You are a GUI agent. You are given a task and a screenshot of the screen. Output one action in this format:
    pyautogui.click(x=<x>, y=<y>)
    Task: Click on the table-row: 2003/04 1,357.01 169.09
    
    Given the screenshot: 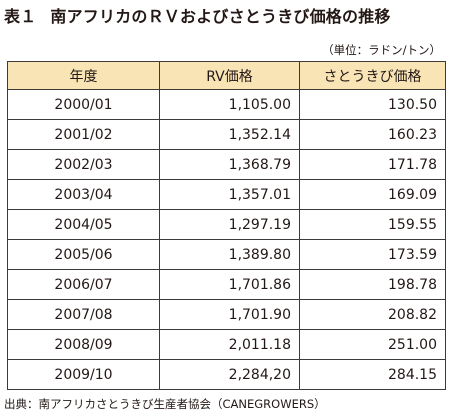 What is the action you would take?
    pyautogui.click(x=226, y=194)
    